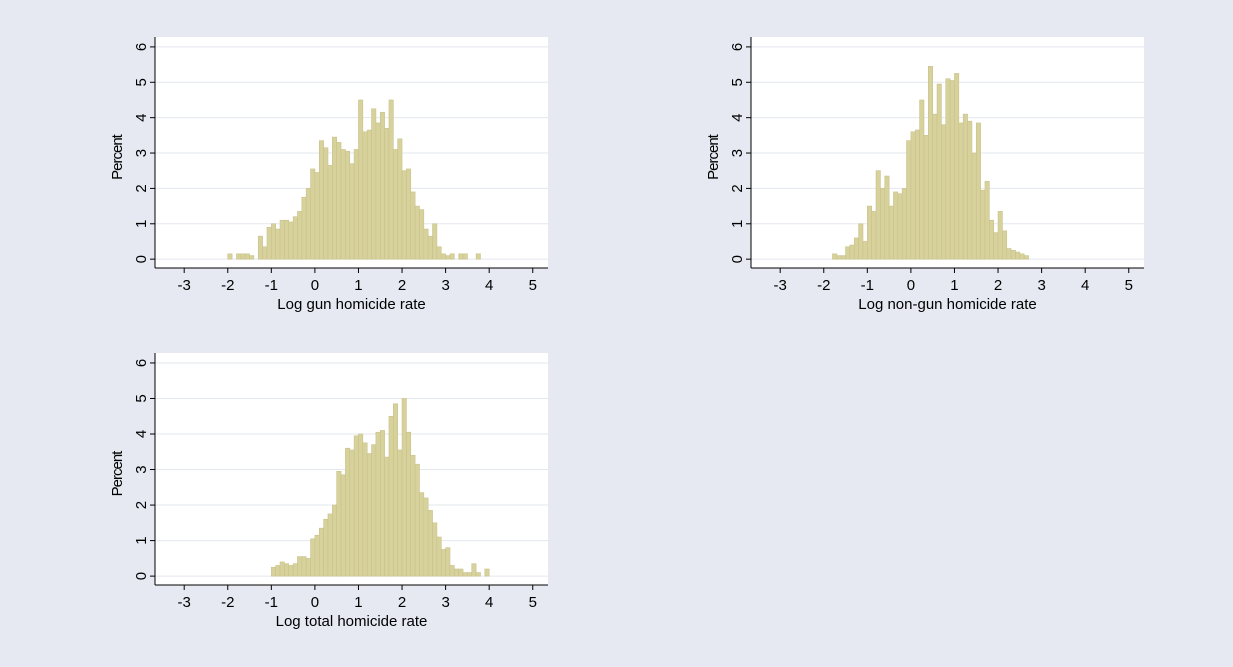  Describe the element at coordinates (358, 602) in the screenshot. I see `x-tick-label: 1` at that location.